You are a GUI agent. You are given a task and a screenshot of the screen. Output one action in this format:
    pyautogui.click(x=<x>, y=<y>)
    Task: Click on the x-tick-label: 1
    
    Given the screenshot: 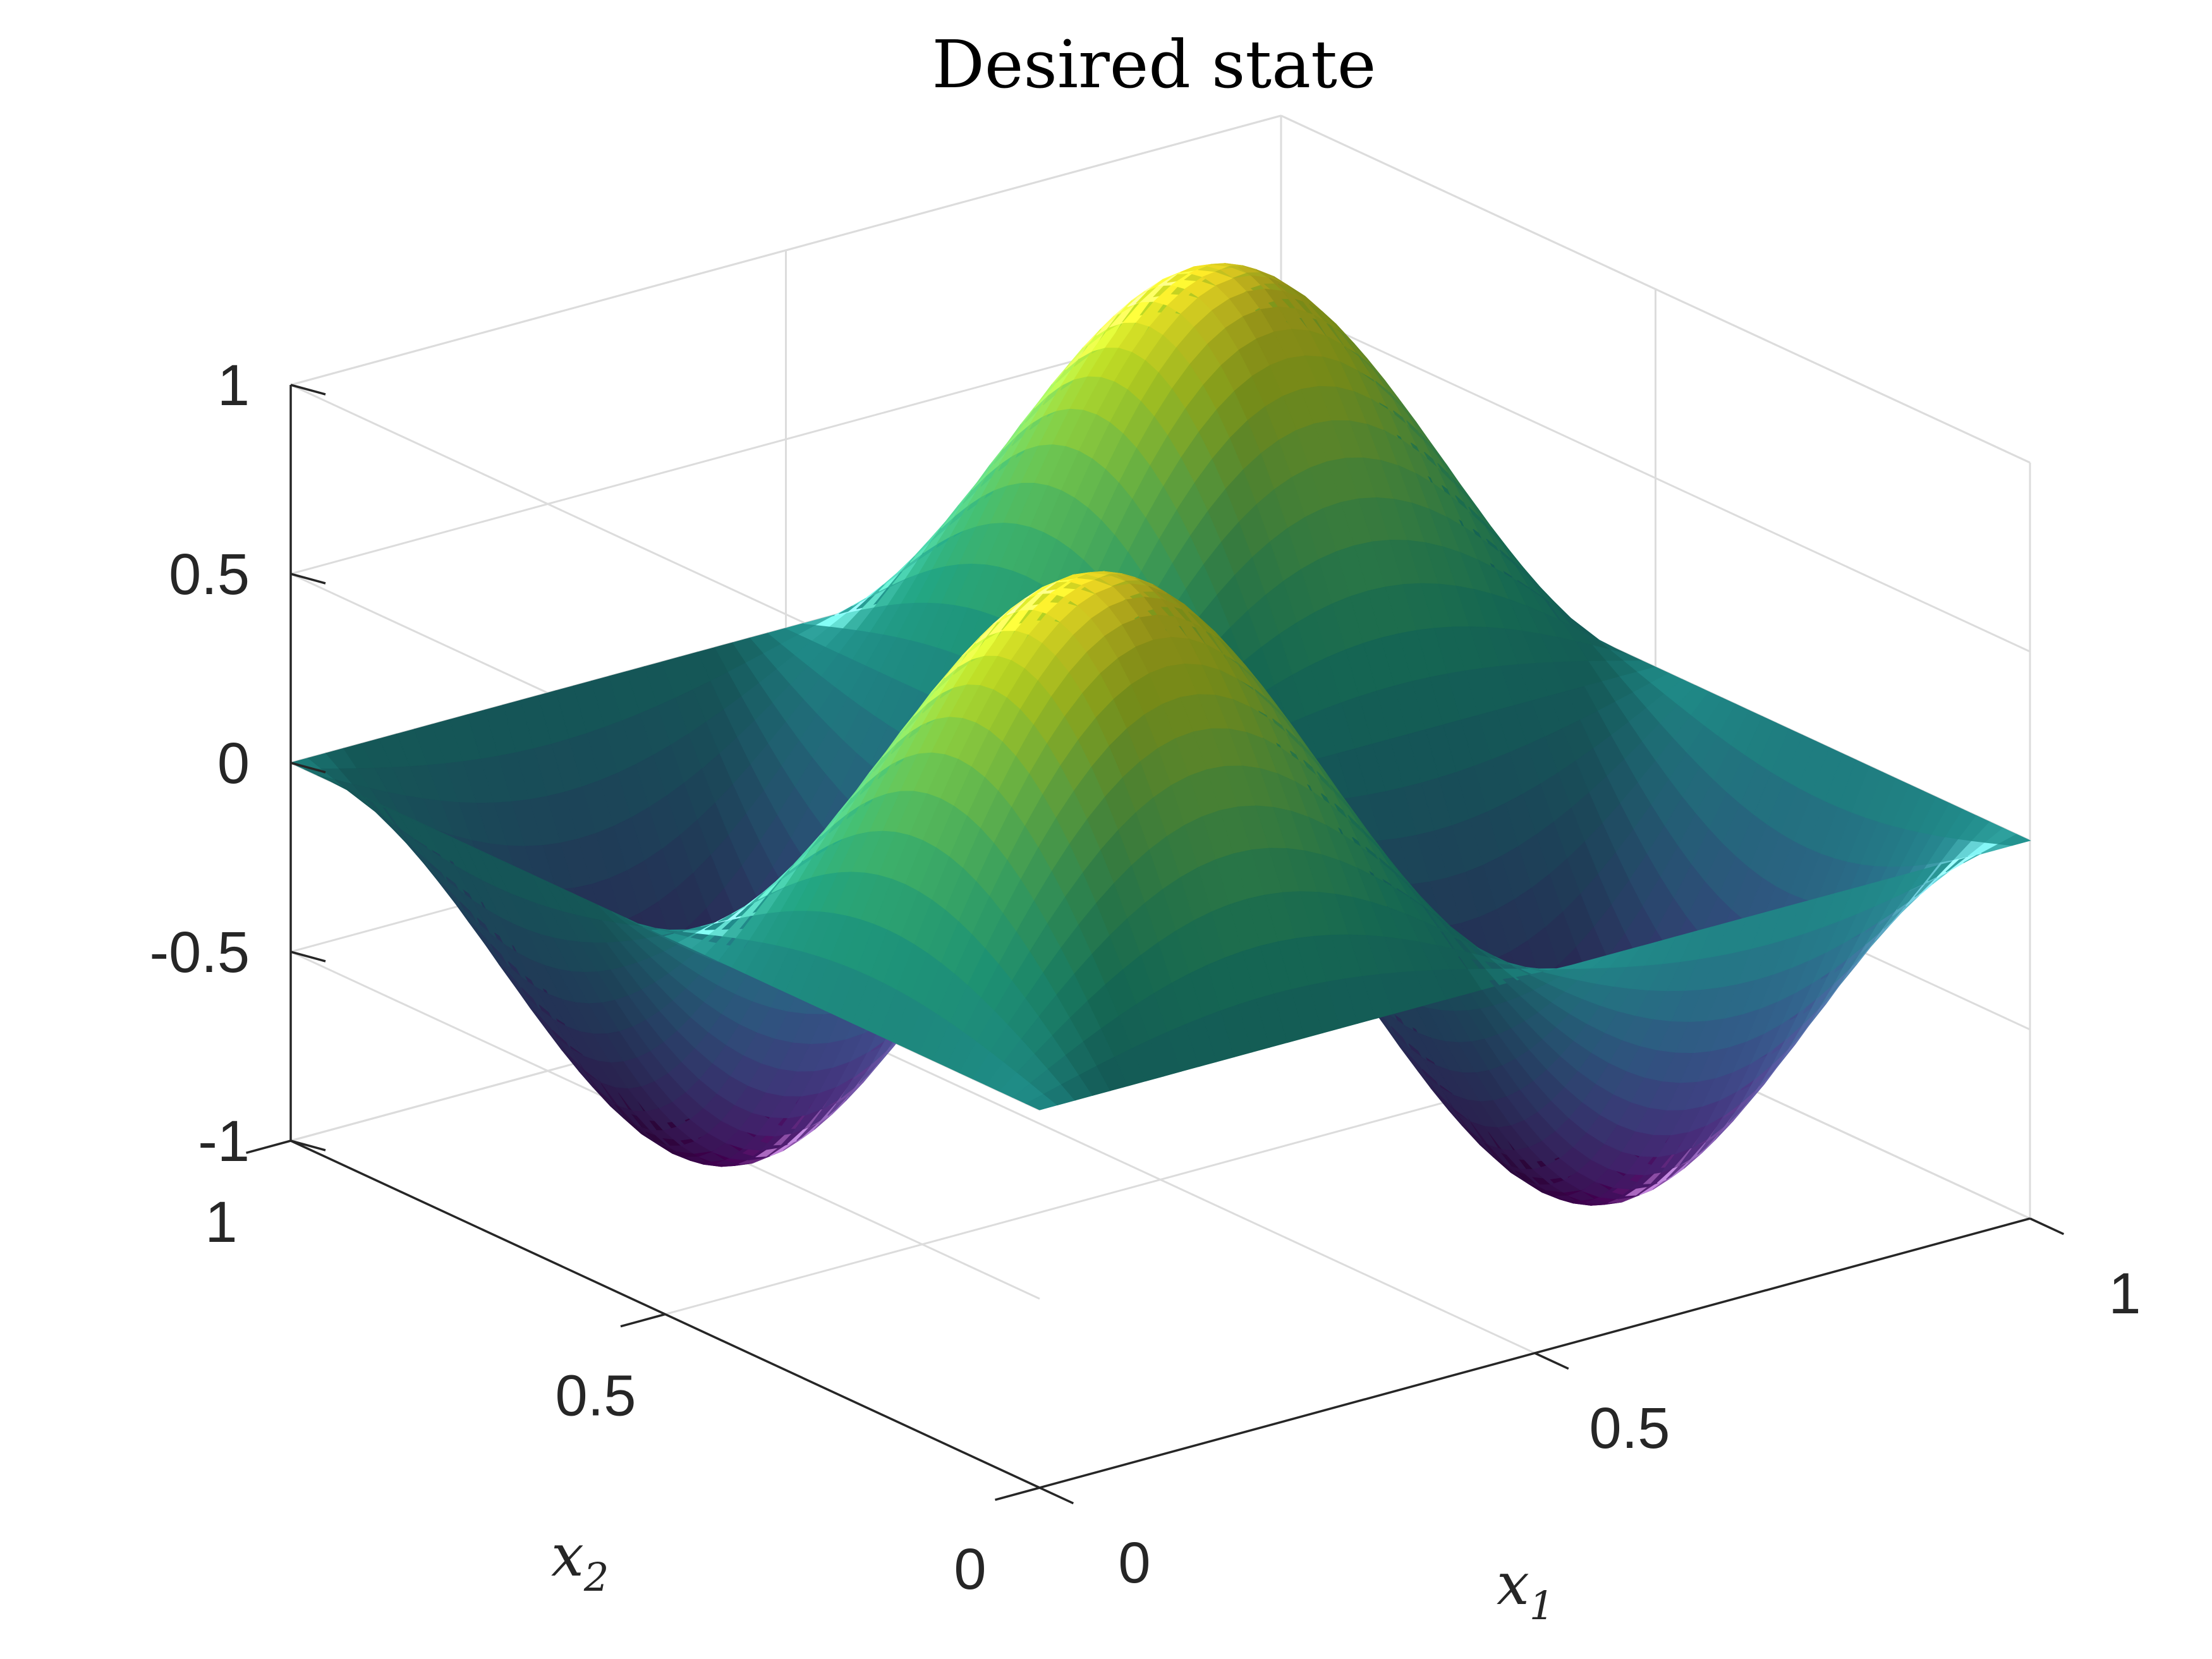 What is the action you would take?
    pyautogui.click(x=2124, y=1293)
    